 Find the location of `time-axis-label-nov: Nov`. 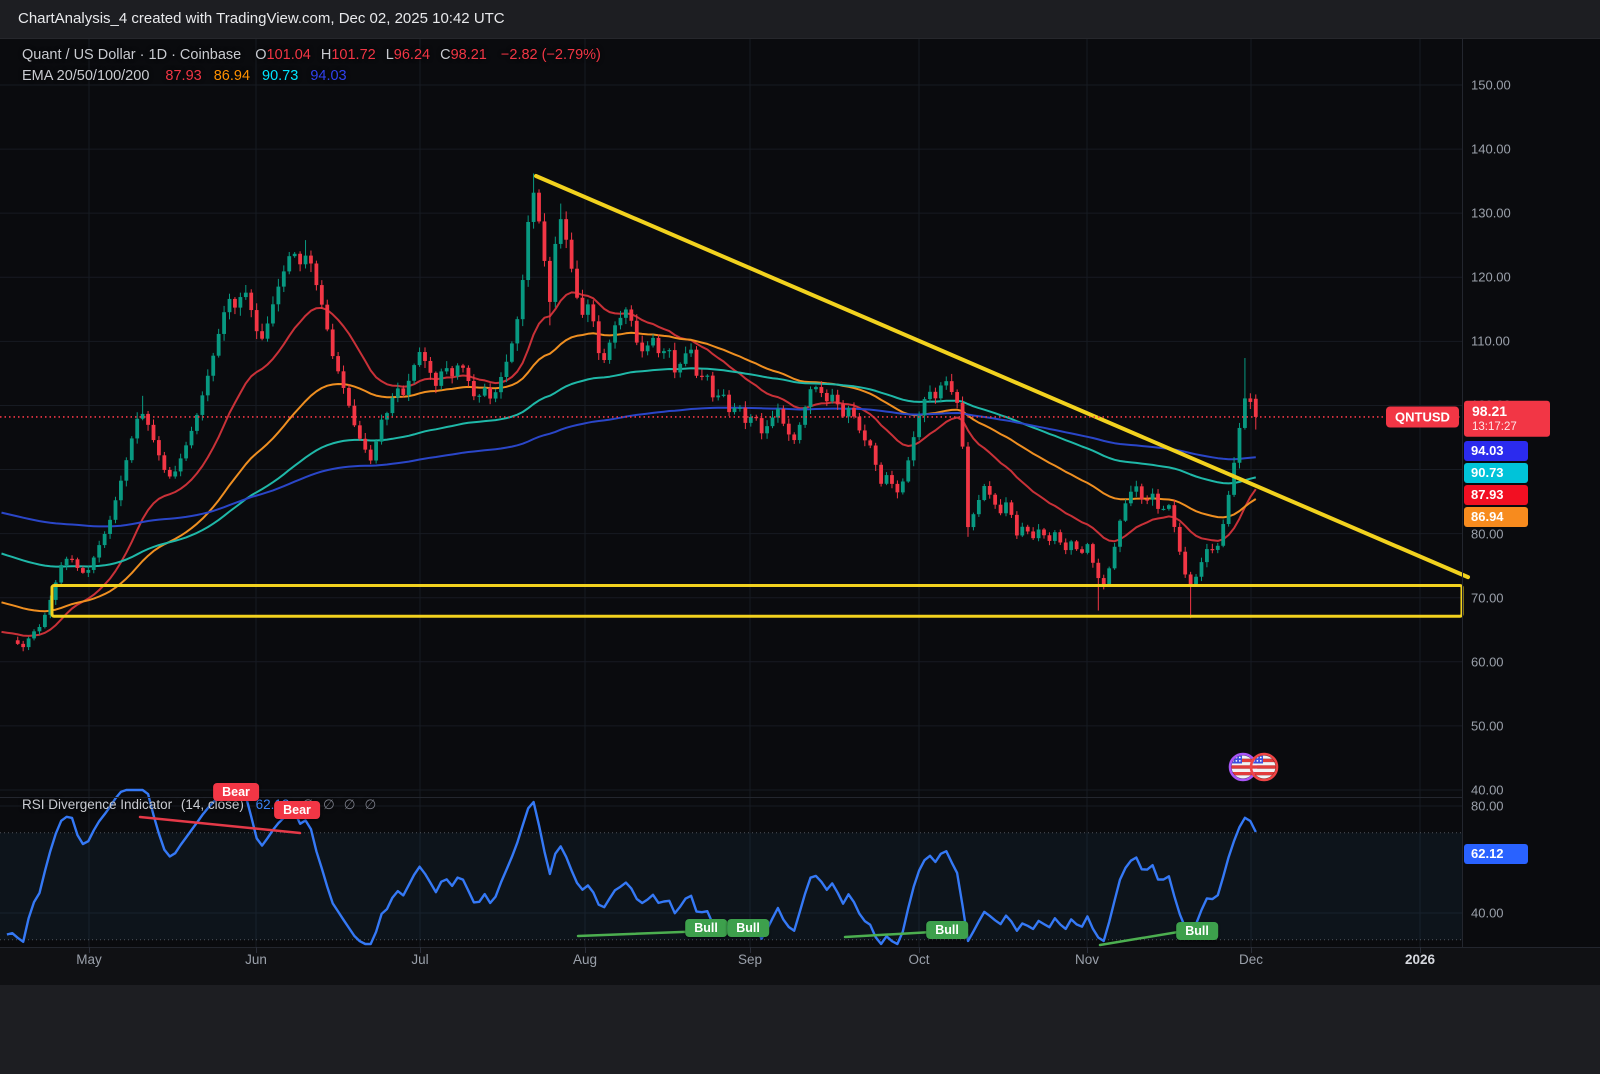

time-axis-label-nov: Nov is located at coordinates (1087, 959).